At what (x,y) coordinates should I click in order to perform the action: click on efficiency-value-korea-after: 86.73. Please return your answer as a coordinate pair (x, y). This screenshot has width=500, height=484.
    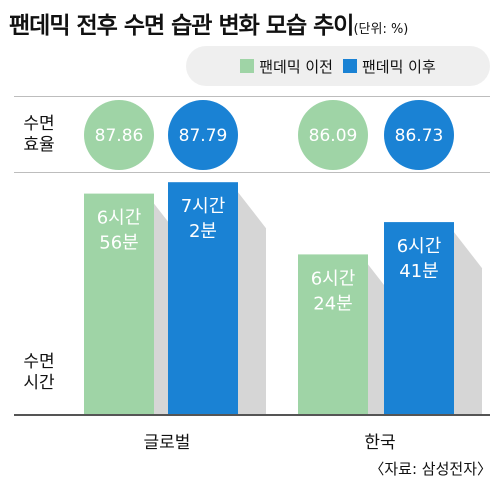
    Looking at the image, I should click on (419, 136).